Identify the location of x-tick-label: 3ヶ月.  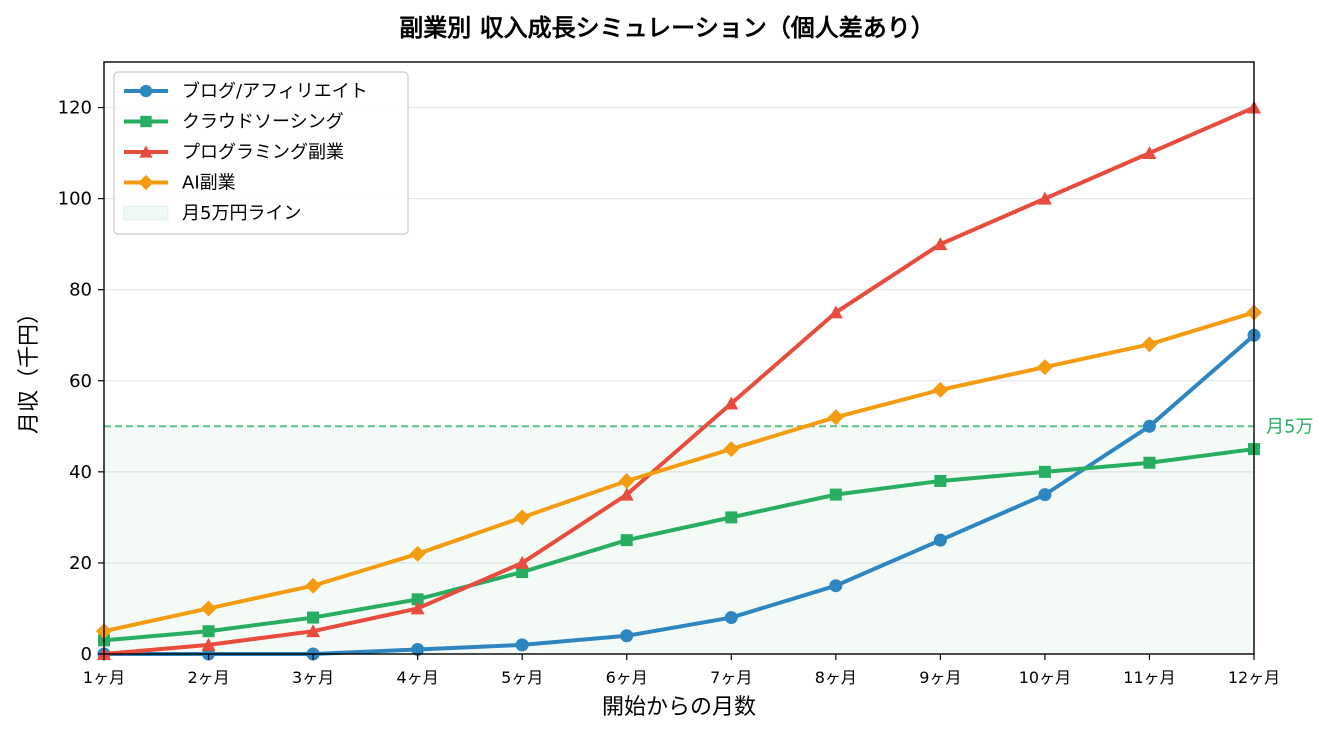
(313, 677).